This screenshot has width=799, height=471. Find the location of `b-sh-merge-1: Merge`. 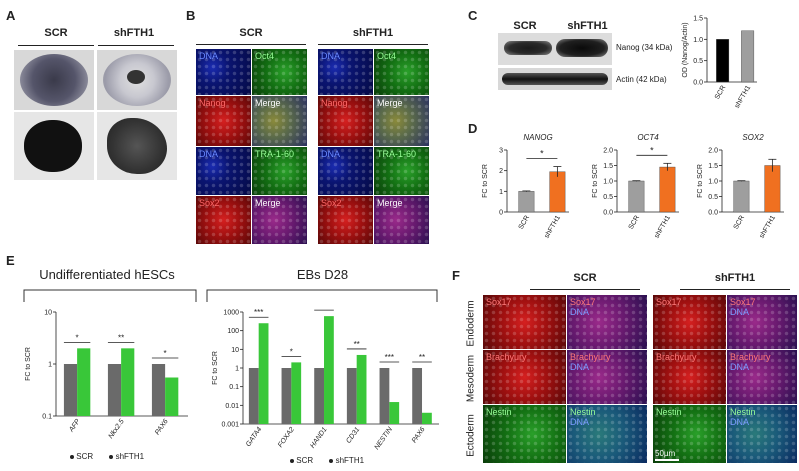

b-sh-merge-1: Merge is located at coordinates (401, 121).